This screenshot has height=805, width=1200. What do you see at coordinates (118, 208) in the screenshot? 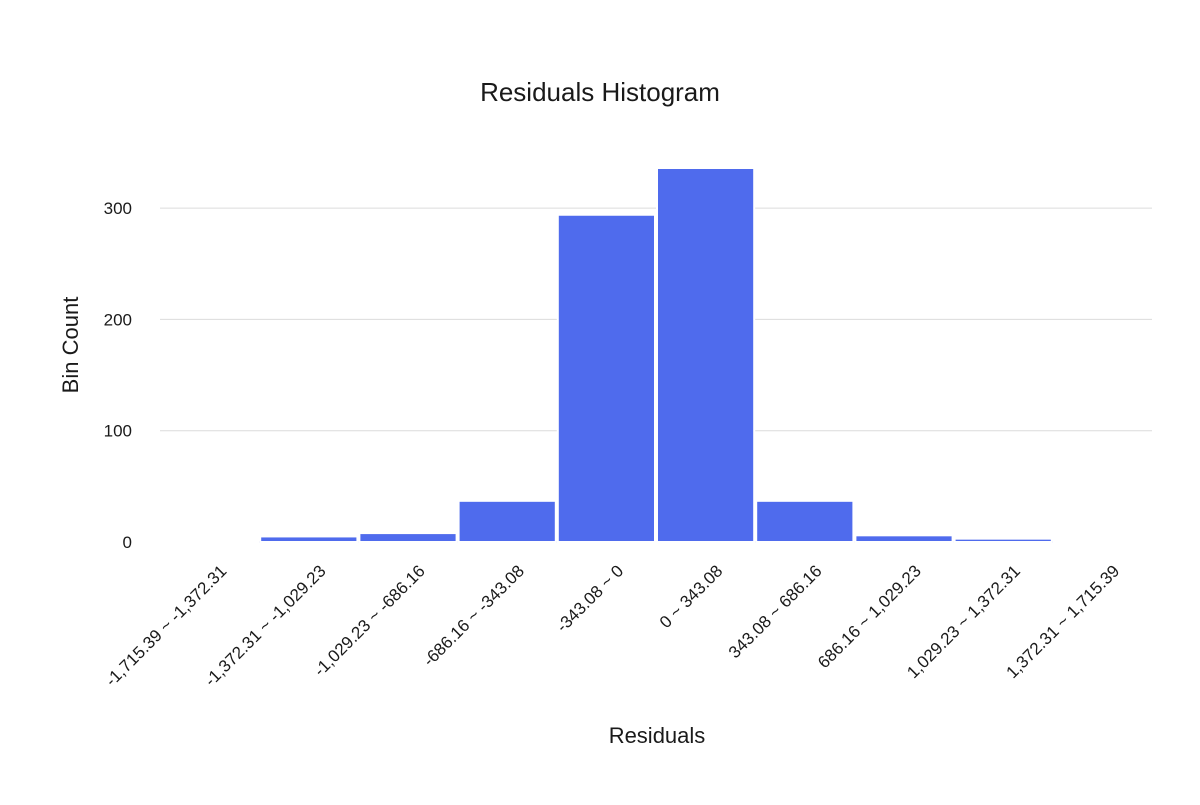
I see `y-tick-label: 300` at bounding box center [118, 208].